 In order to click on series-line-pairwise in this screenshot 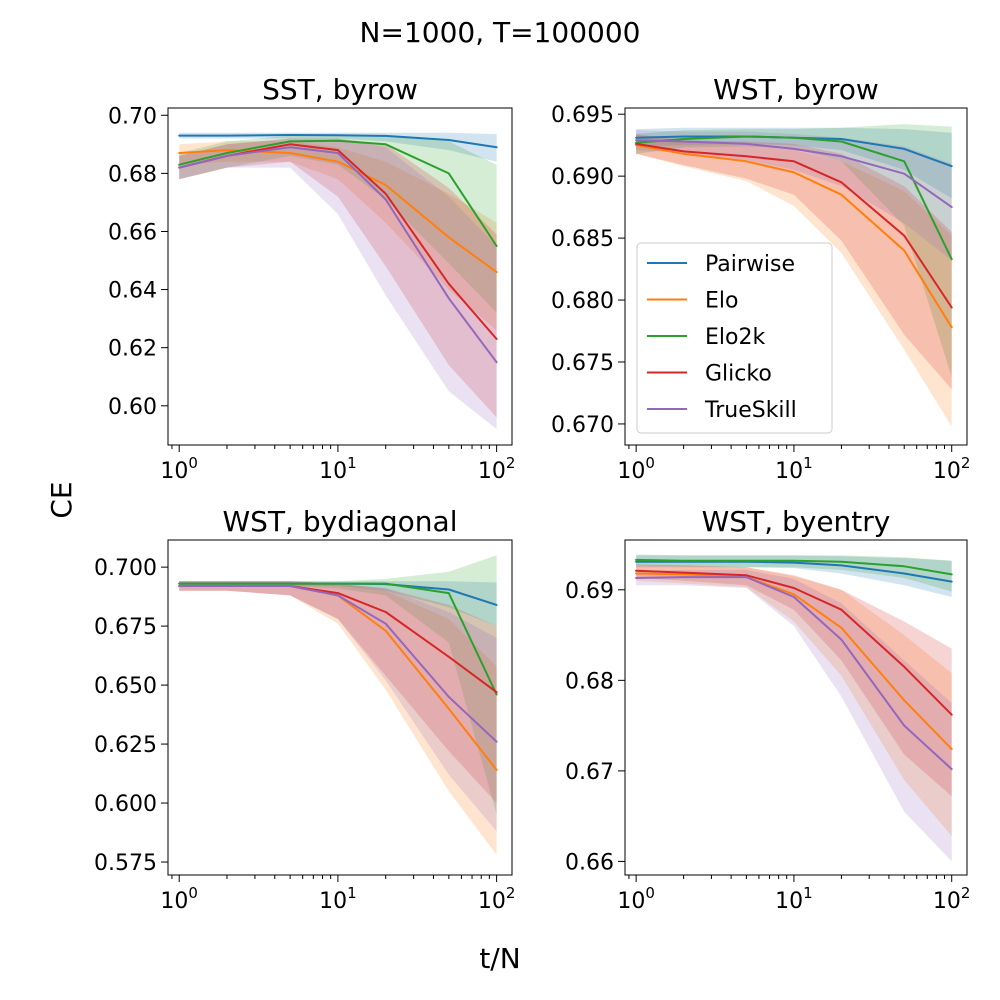, I will do `click(338, 141)`.